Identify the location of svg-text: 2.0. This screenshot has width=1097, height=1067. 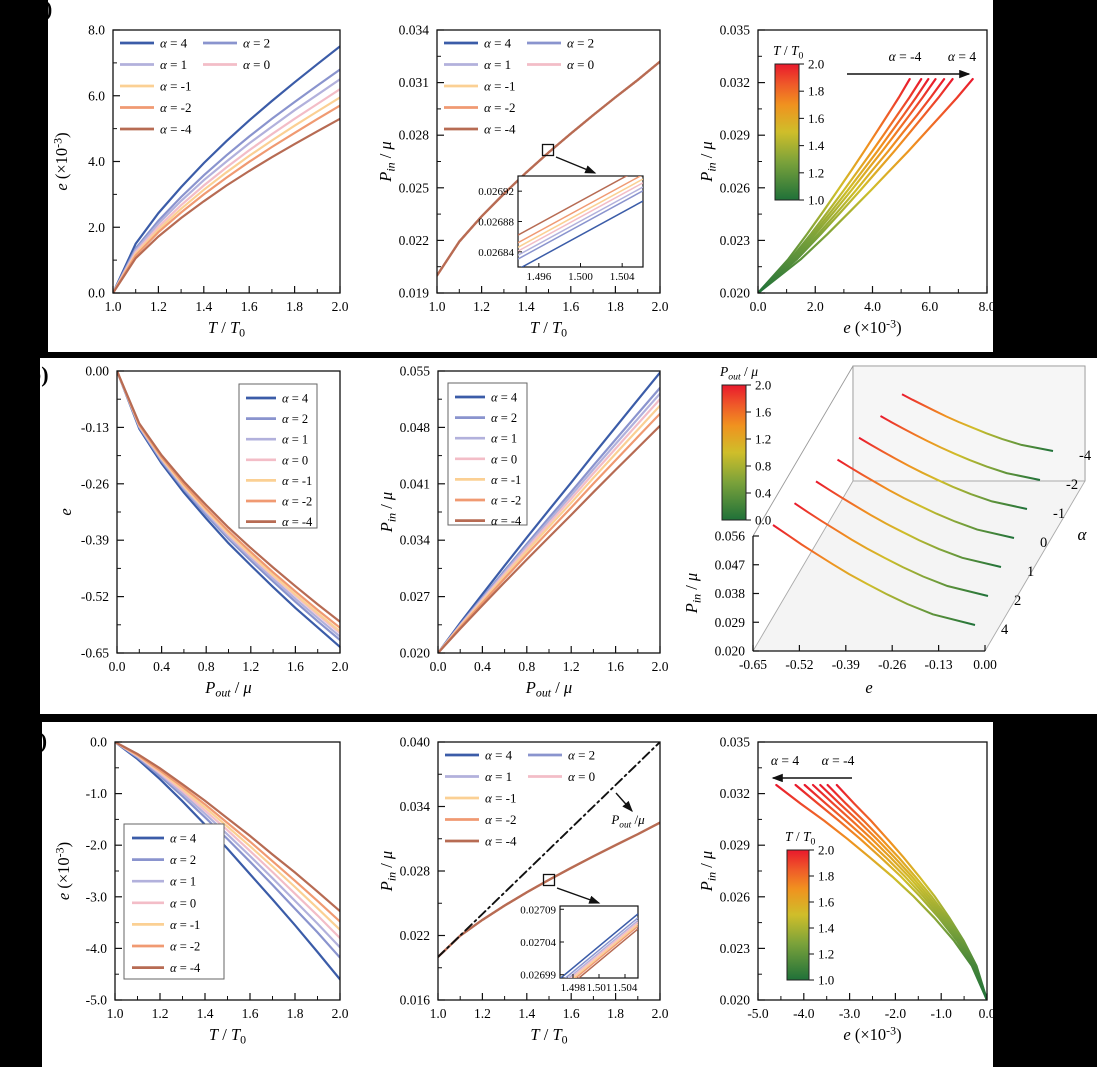
(340, 666).